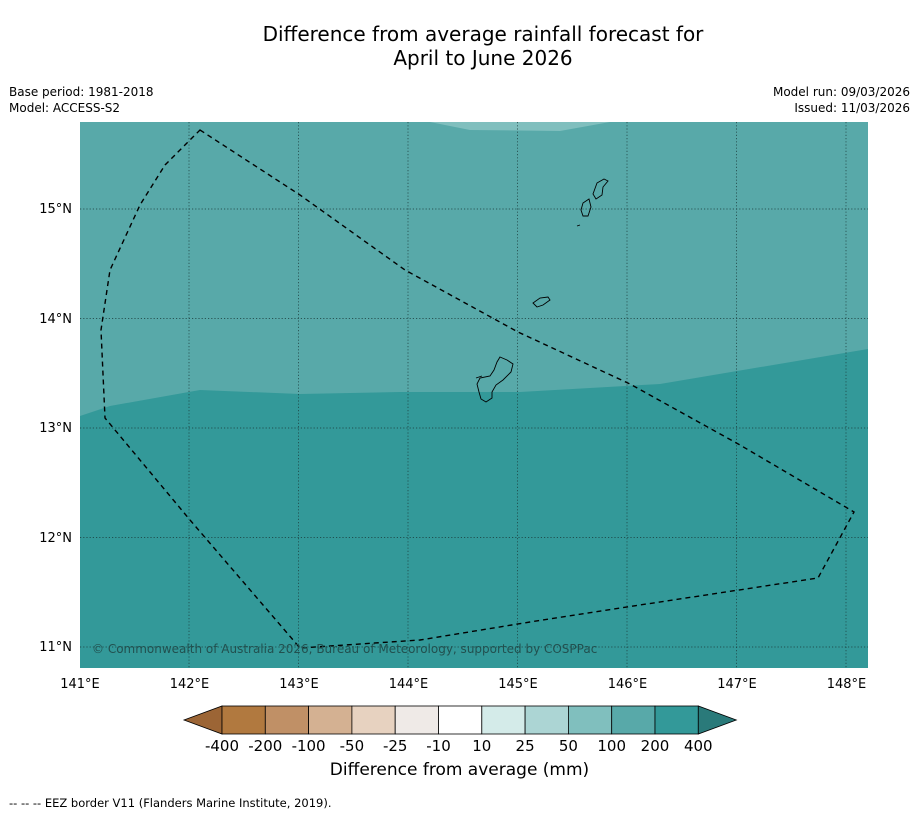 The height and width of the screenshot is (816, 919). Describe the element at coordinates (55, 647) in the screenshot. I see `lat-label: 11°N` at that location.